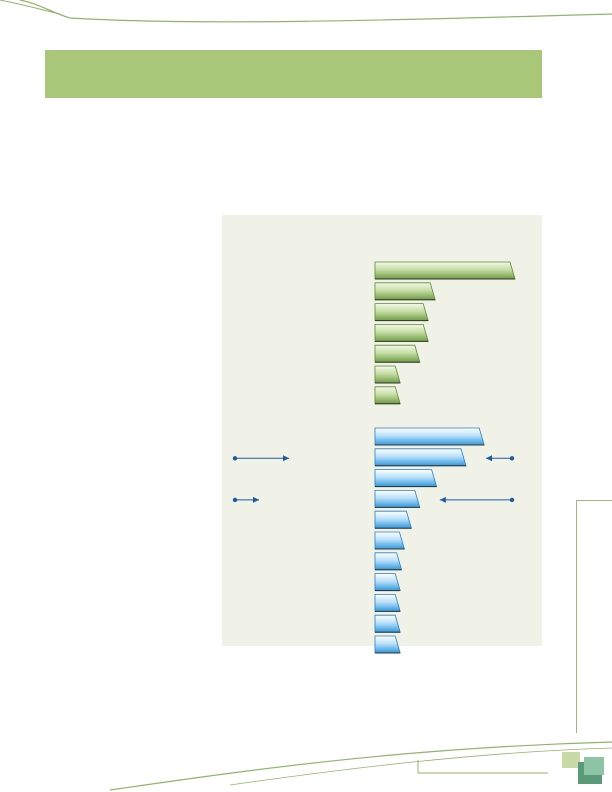 Image resolution: width=612 pixels, height=792 pixels. I want to click on bars-layer, so click(445, 457).